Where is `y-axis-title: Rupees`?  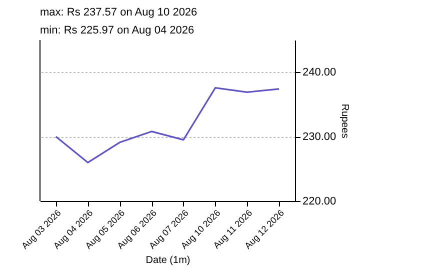 y-axis-title: Rupees is located at coordinates (344, 121).